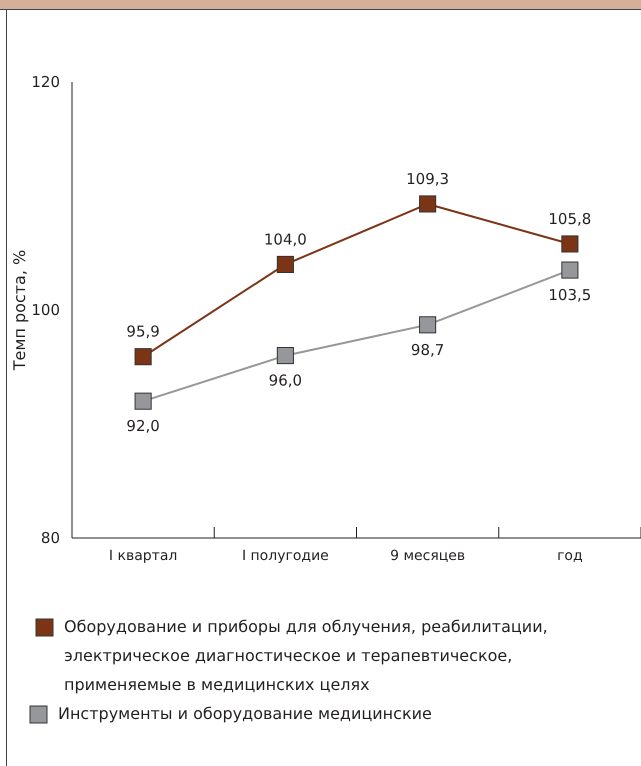 The height and width of the screenshot is (766, 641). I want to click on data-label: 96,0, so click(285, 381).